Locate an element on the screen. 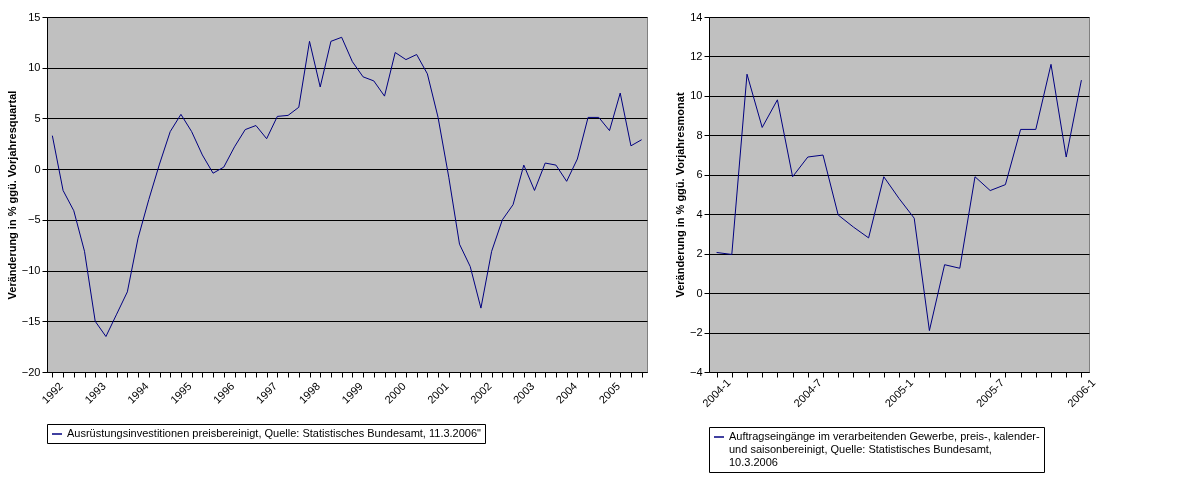  y-tick-label: 6 is located at coordinates (699, 174).